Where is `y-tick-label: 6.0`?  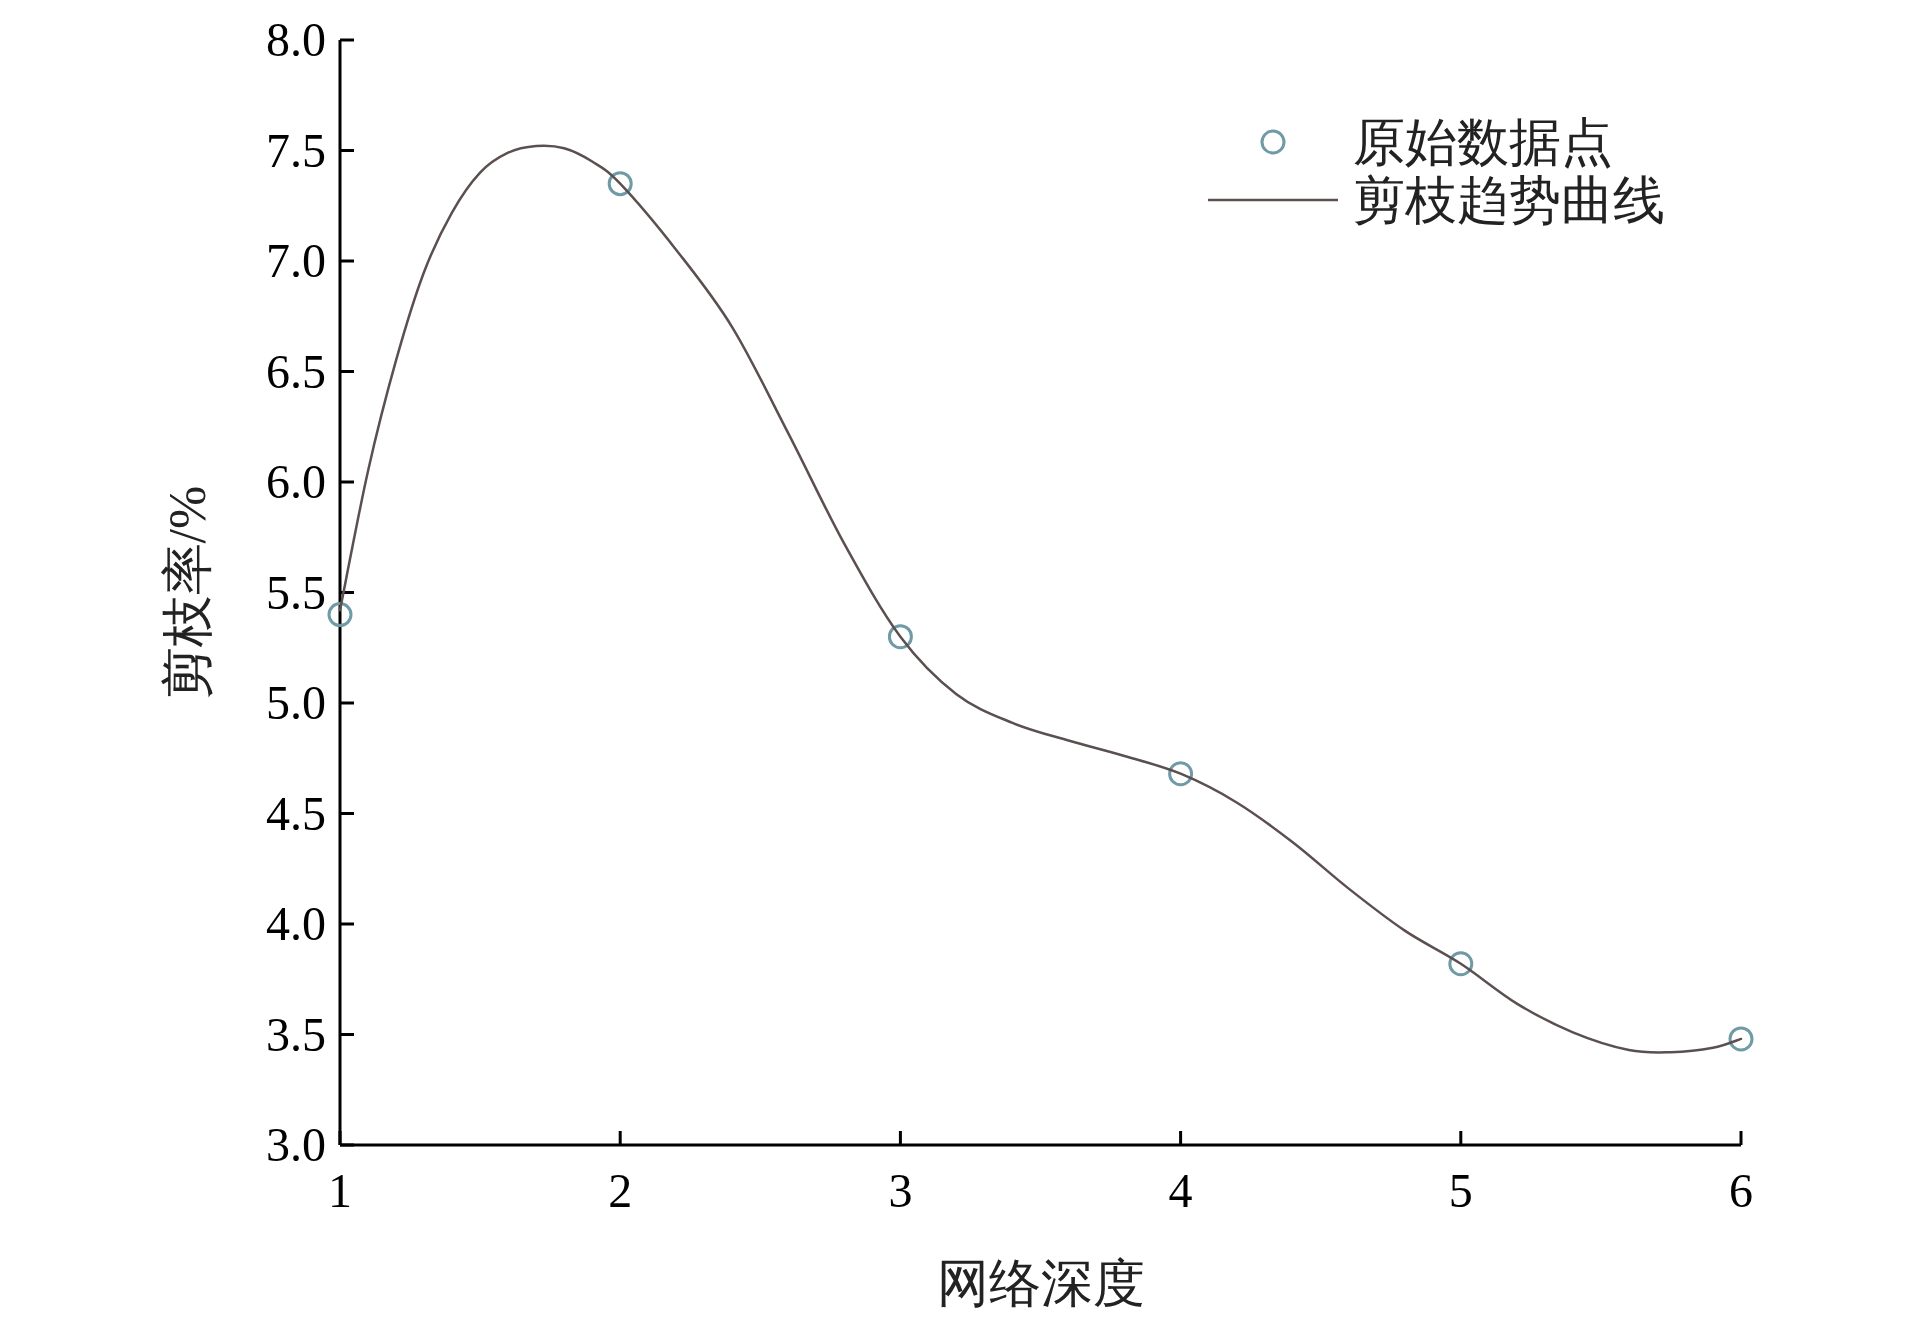
y-tick-label: 6.0 is located at coordinates (296, 481).